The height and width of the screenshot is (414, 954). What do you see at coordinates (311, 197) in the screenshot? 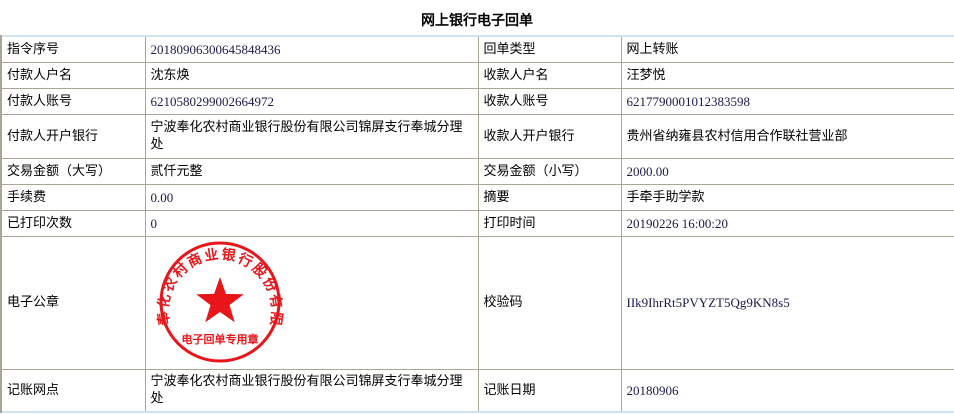
I see `value-fee: 0.00` at bounding box center [311, 197].